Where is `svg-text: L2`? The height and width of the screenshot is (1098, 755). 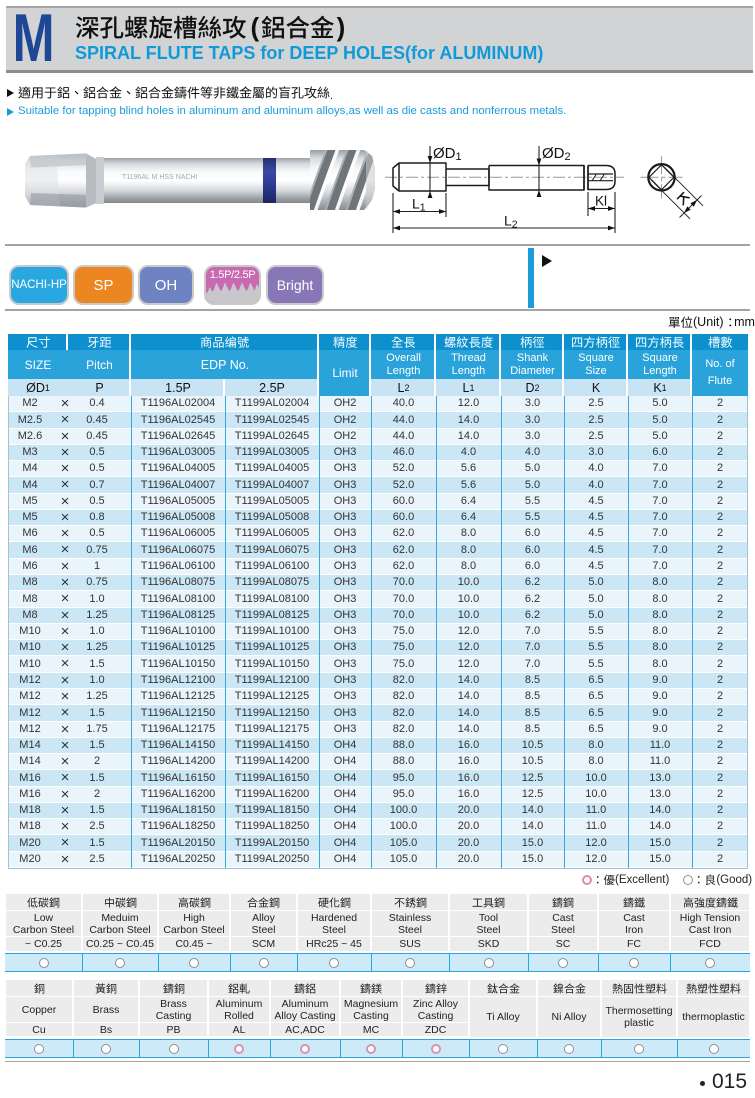
svg-text: L2 is located at coordinates (511, 222).